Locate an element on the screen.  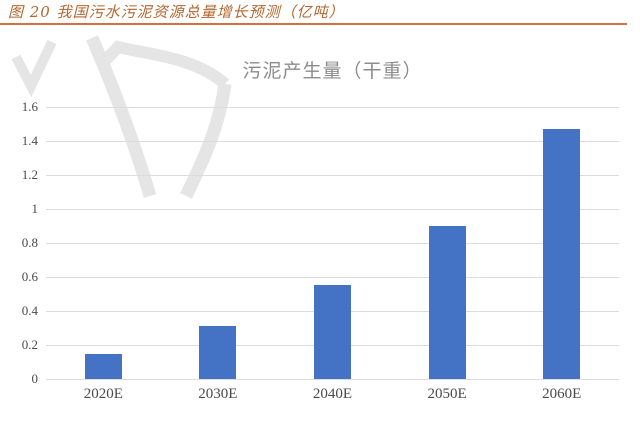
y-axis-tick-label: 1.2 is located at coordinates (29, 174).